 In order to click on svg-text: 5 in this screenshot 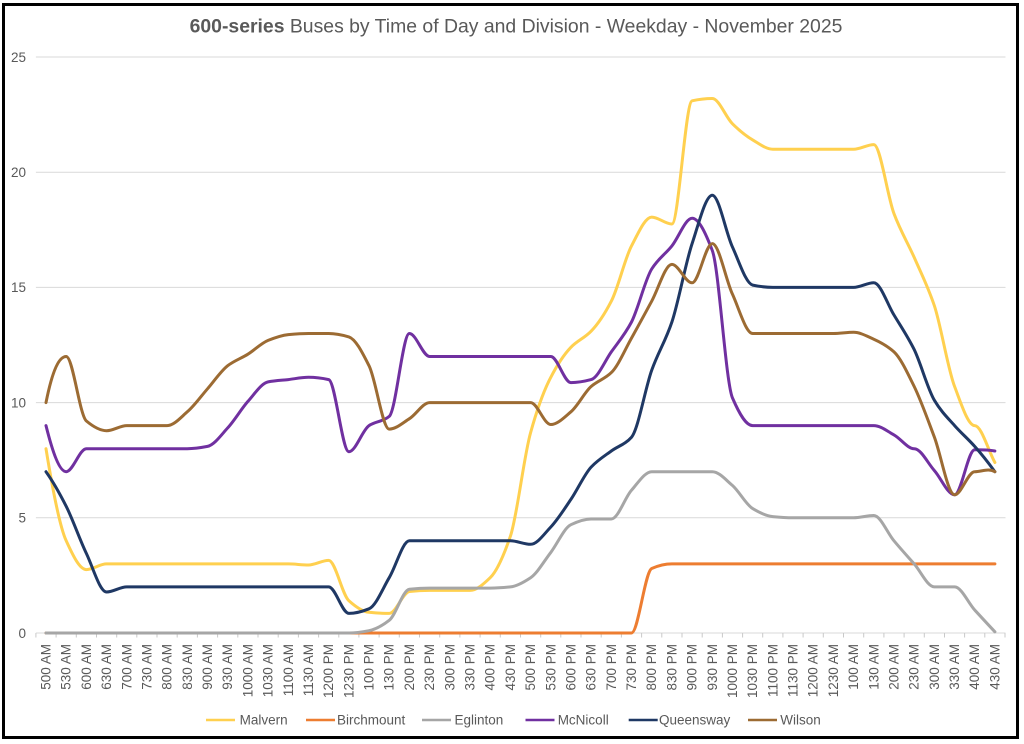, I will do `click(22, 518)`.